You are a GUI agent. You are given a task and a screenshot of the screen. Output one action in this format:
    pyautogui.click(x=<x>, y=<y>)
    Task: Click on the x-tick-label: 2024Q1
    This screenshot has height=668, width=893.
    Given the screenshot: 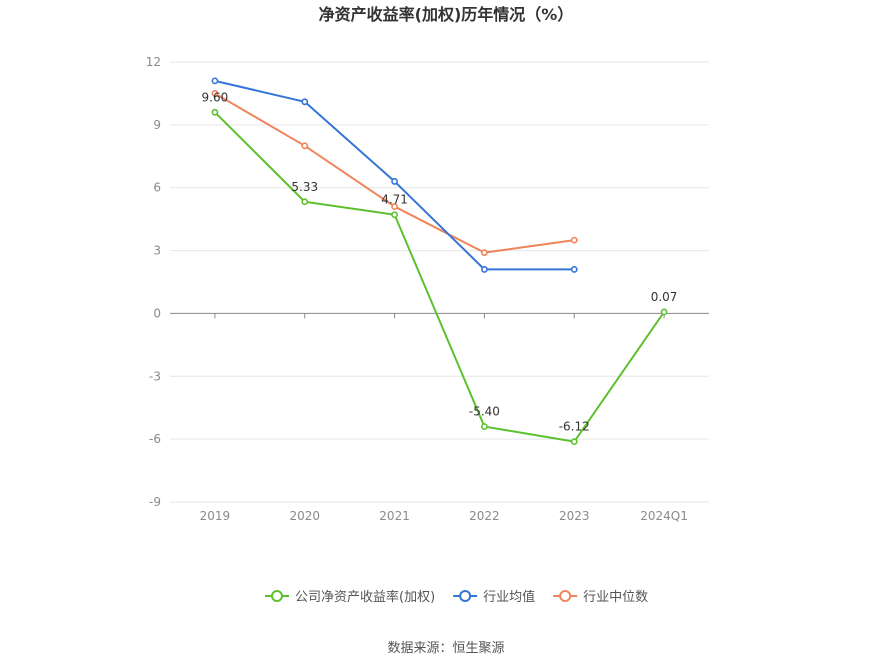 What is the action you would take?
    pyautogui.click(x=664, y=516)
    